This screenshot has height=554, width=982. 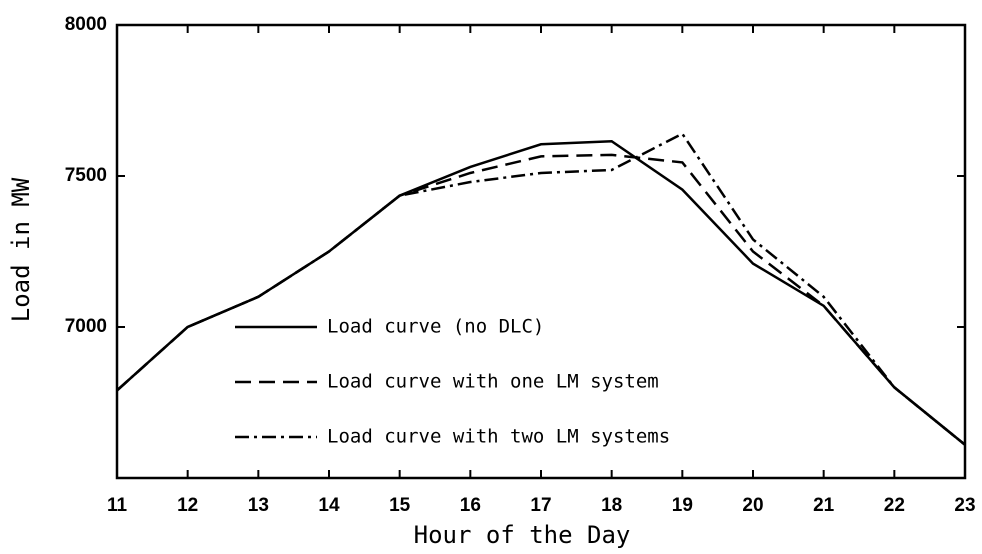 I want to click on x-tick-label: 11, so click(x=117, y=505).